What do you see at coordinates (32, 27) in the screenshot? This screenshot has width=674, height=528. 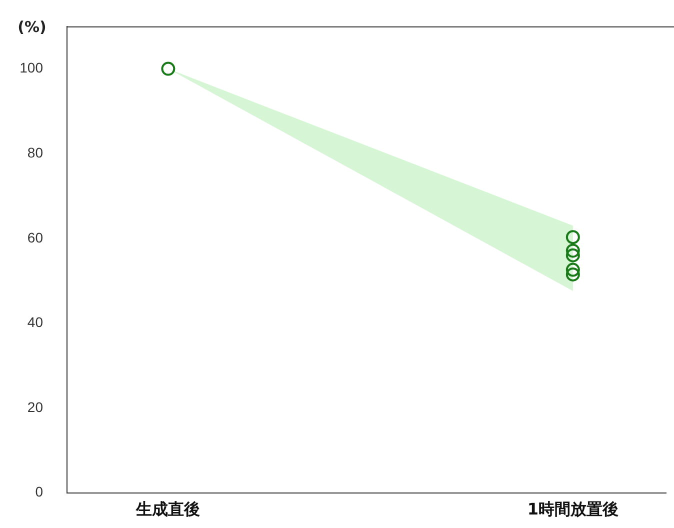 I see `y-axis-title: (%)` at bounding box center [32, 27].